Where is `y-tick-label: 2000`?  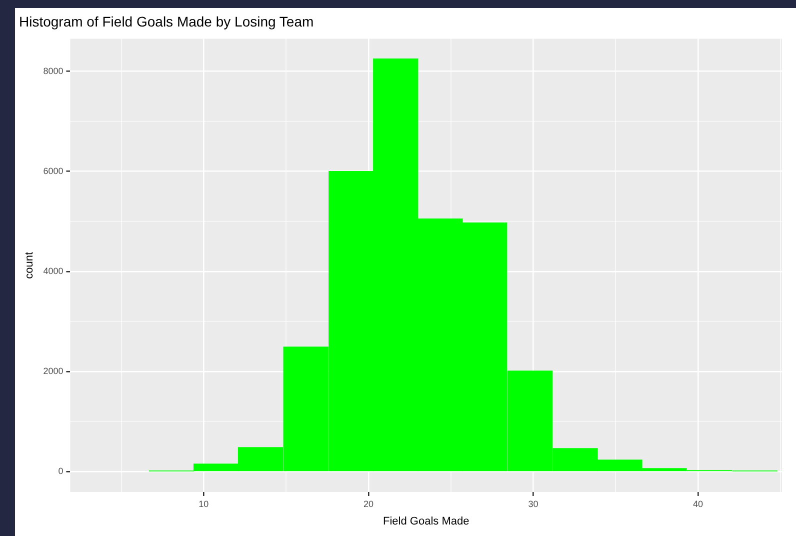 y-tick-label: 2000 is located at coordinates (53, 371).